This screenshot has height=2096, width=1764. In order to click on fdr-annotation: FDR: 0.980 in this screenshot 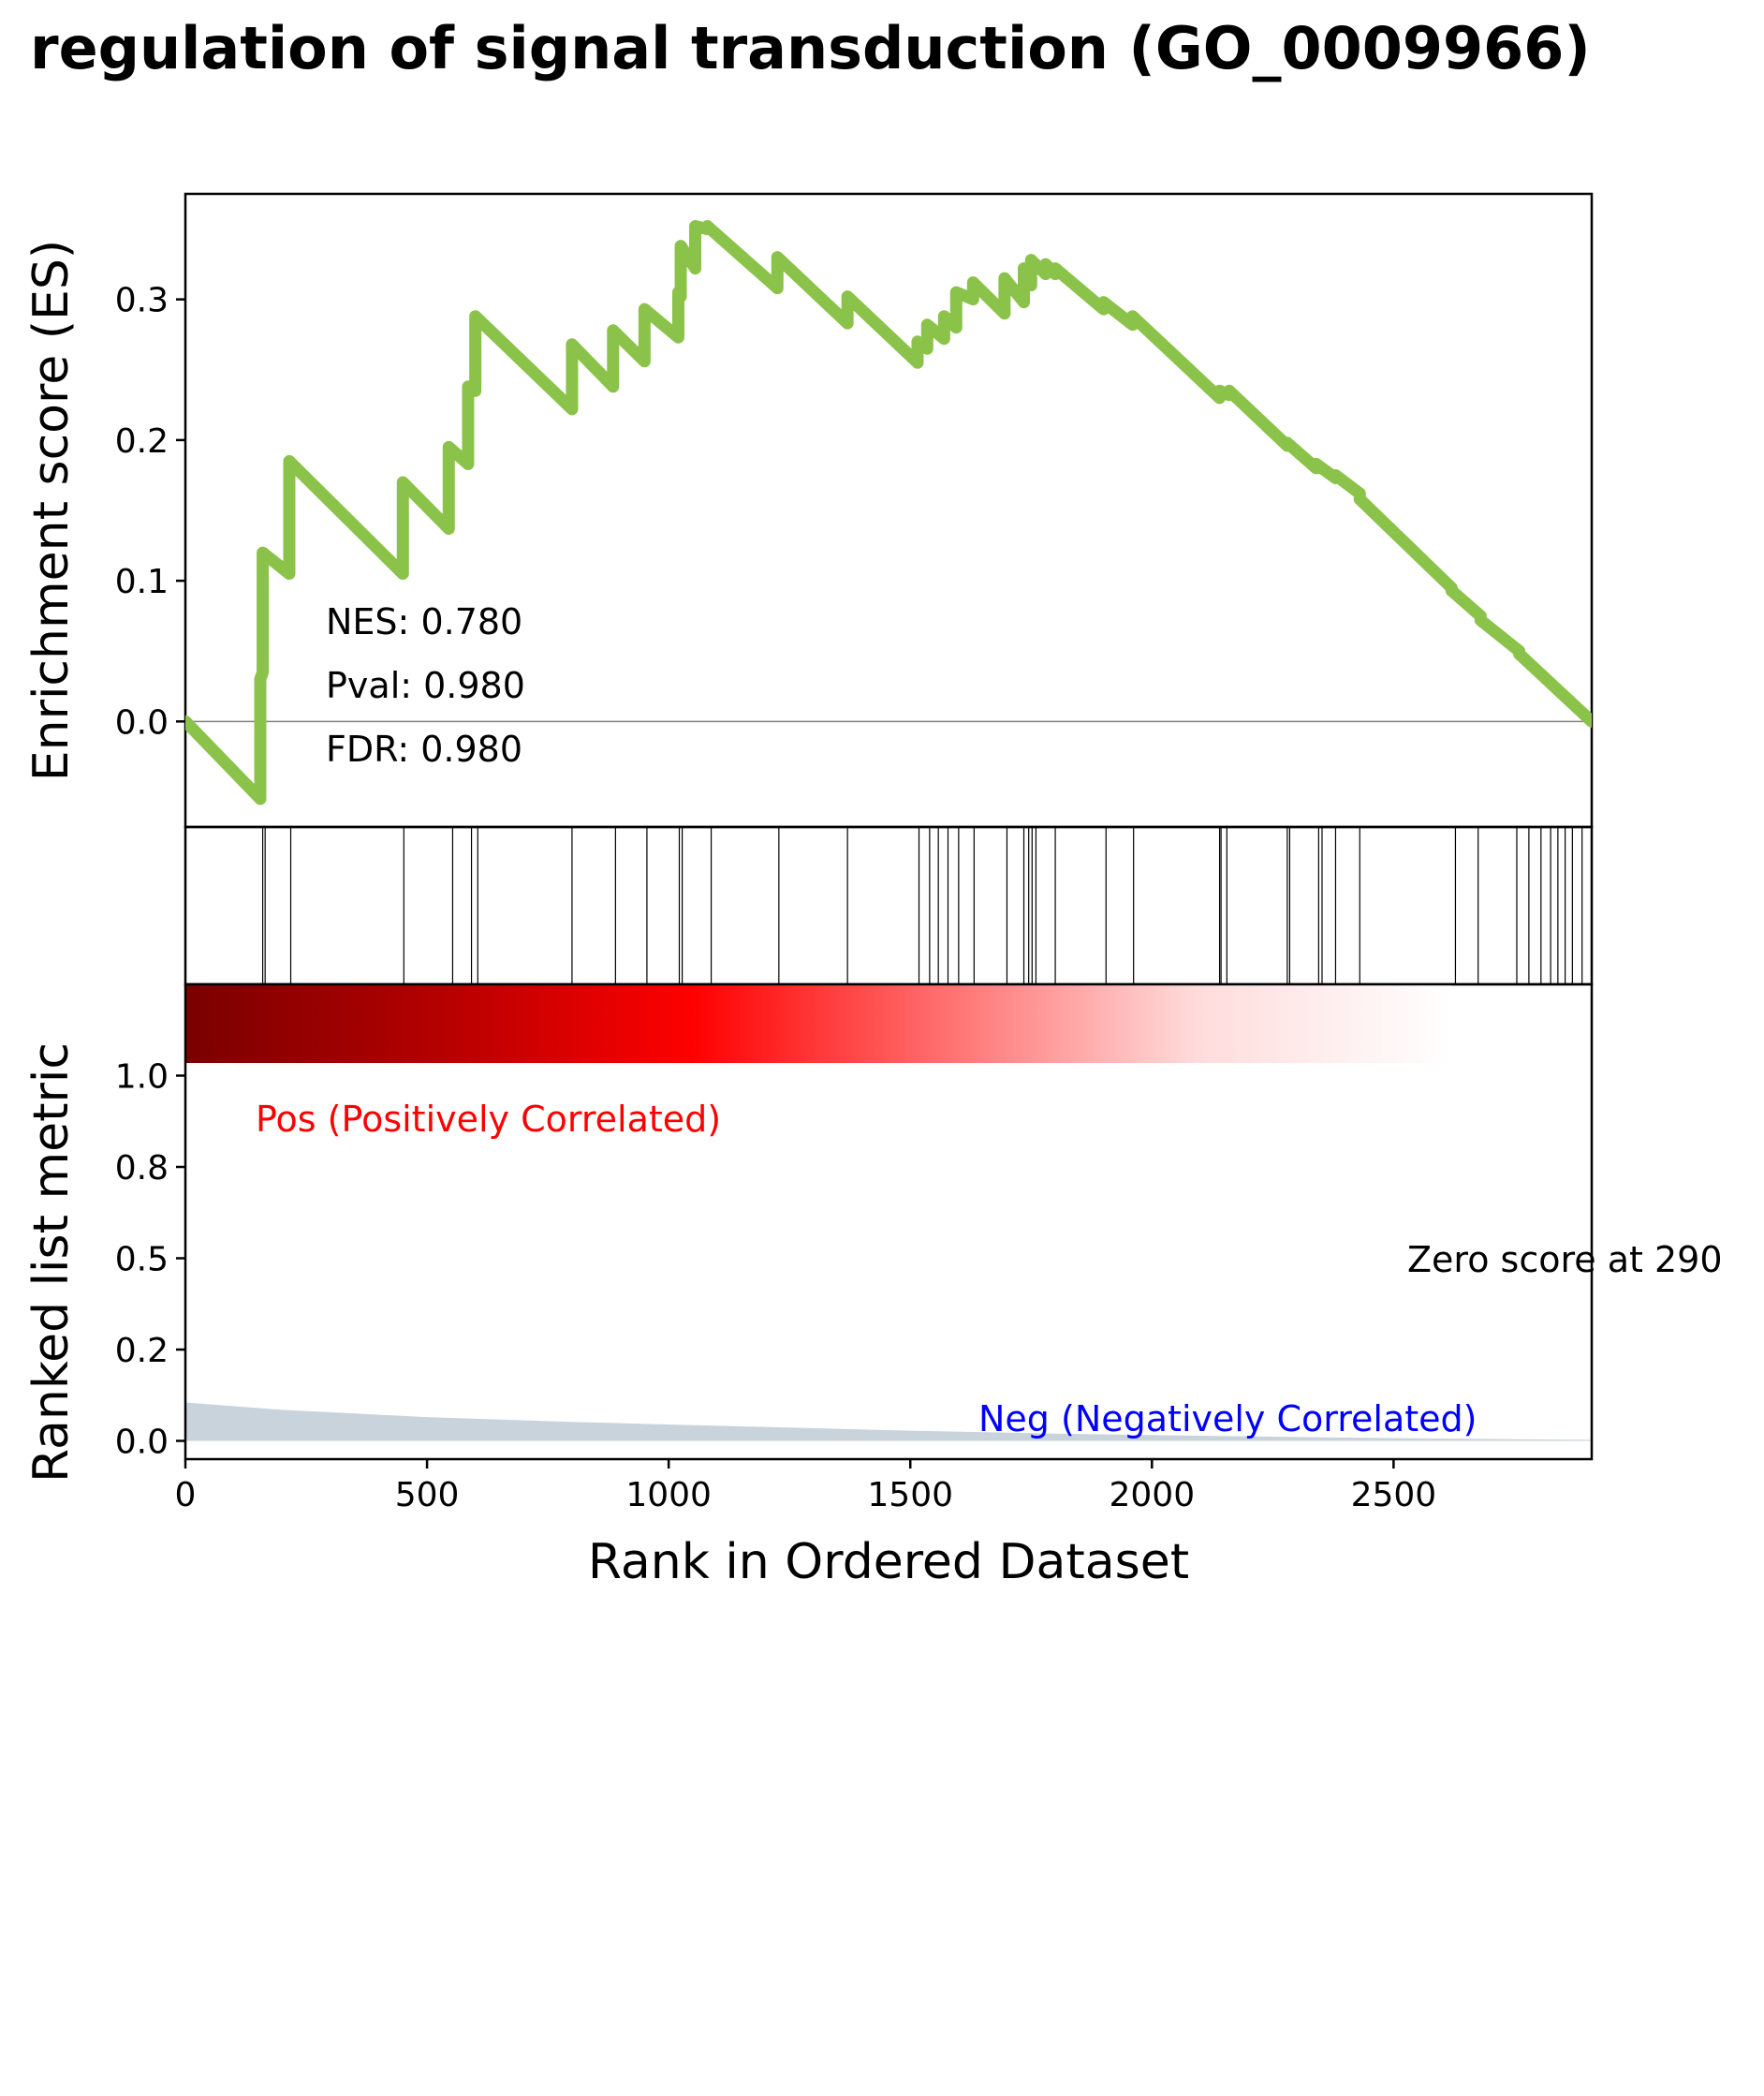, I will do `click(424, 750)`.